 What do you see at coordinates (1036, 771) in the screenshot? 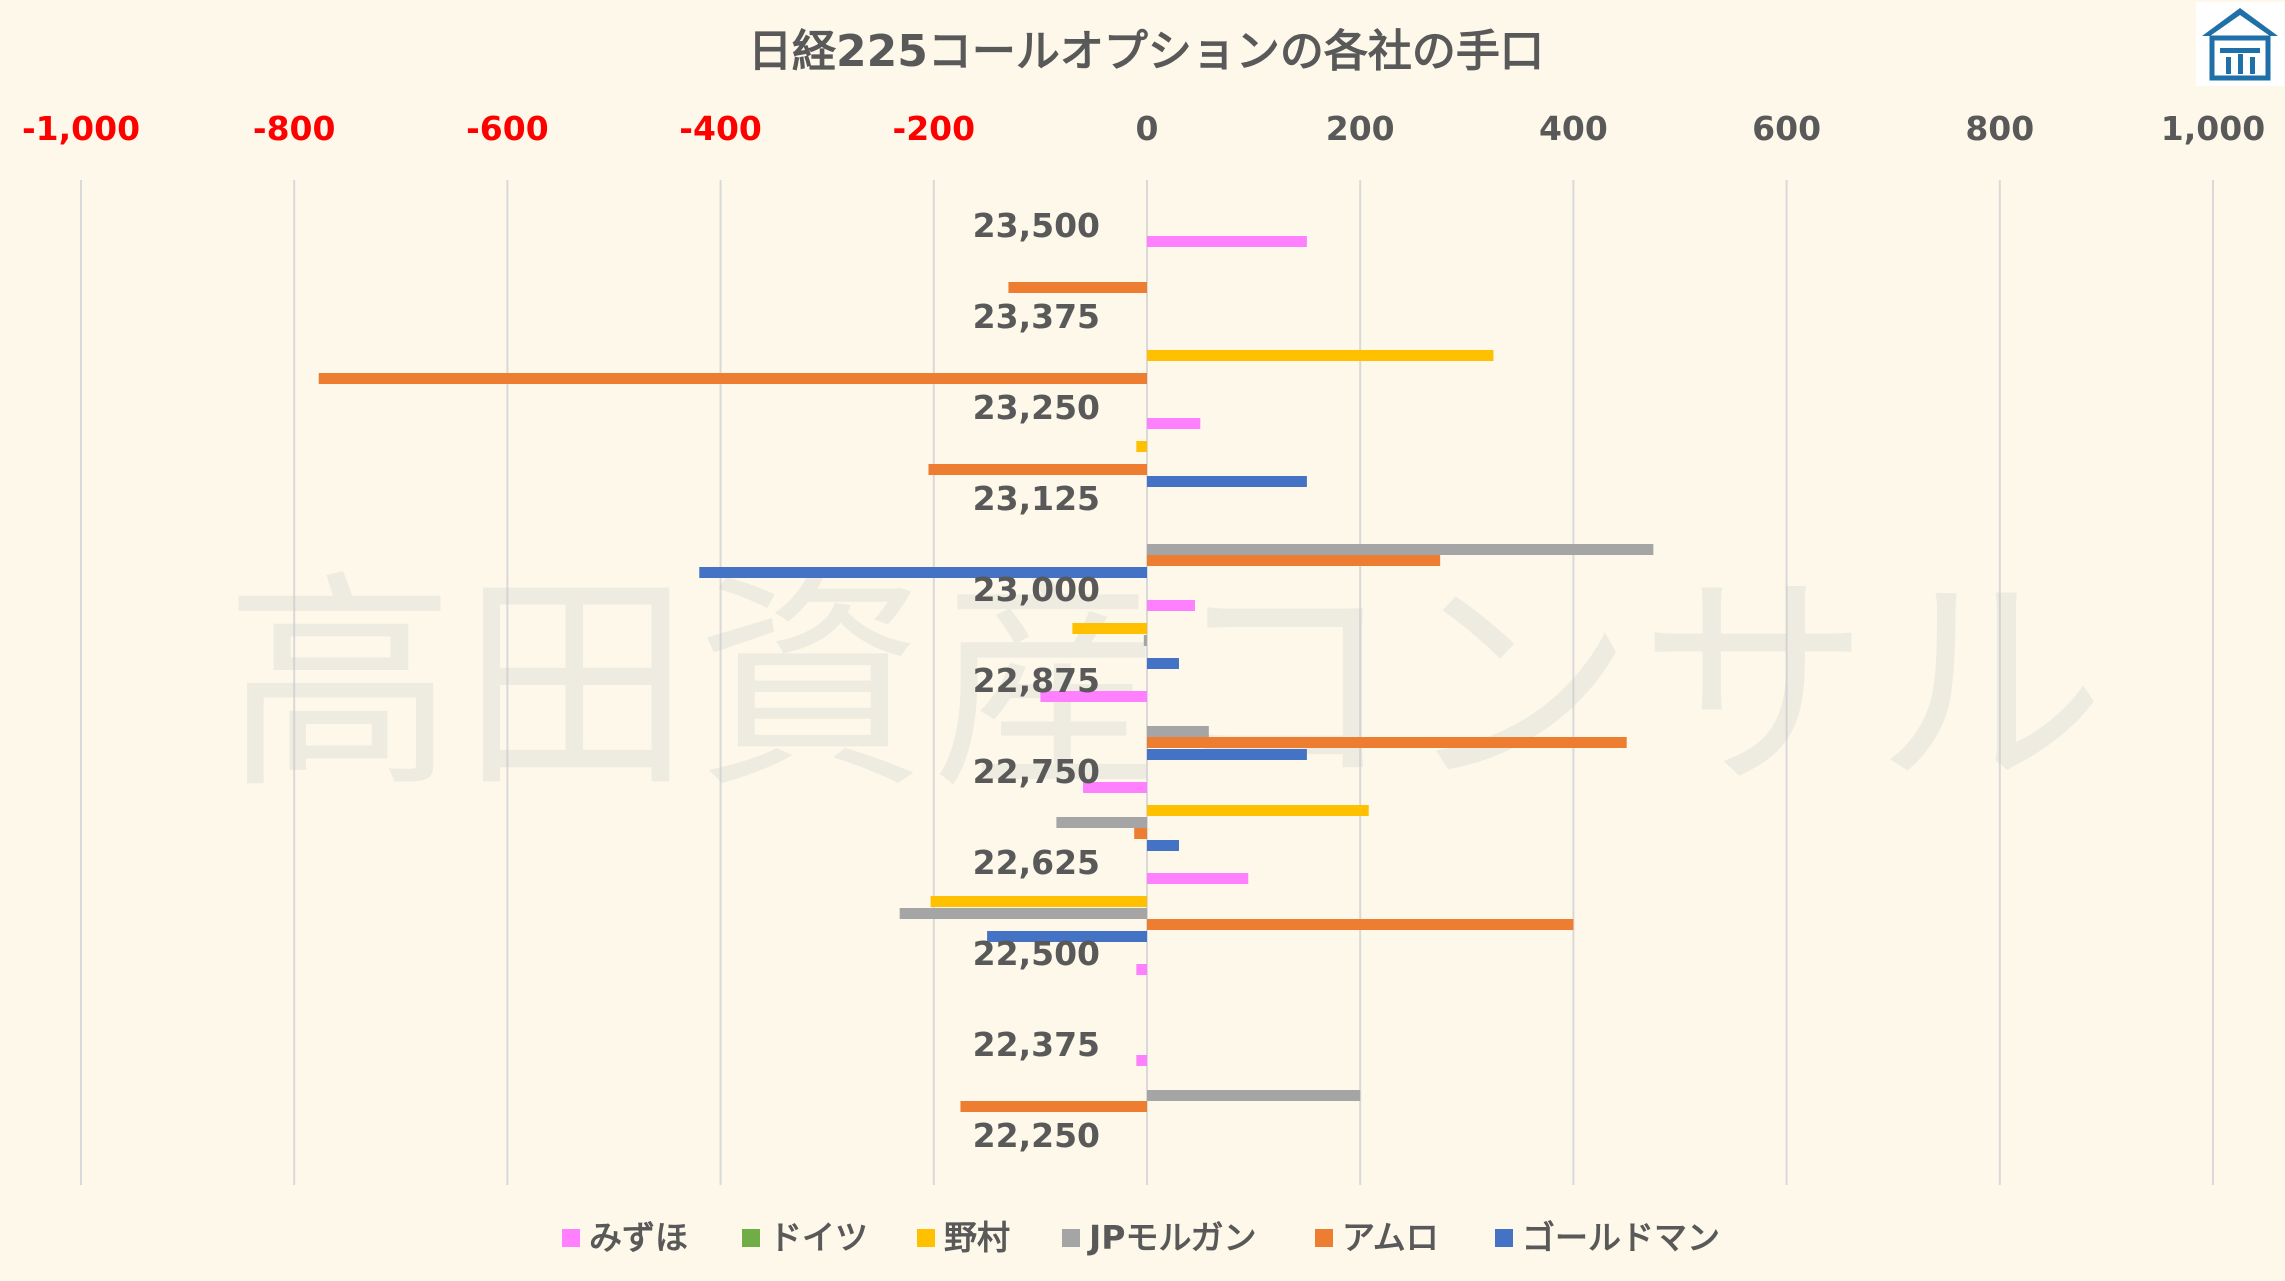
I see `category-label: 22,750` at bounding box center [1036, 771].